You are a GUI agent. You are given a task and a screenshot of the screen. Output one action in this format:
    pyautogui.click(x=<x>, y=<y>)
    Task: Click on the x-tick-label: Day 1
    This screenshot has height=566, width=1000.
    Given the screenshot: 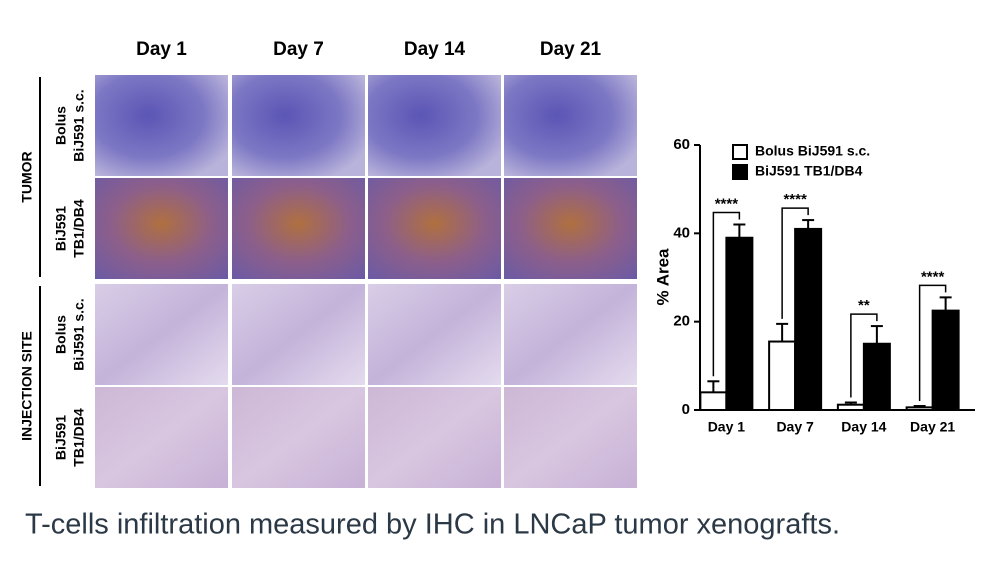 What is the action you would take?
    pyautogui.click(x=727, y=427)
    